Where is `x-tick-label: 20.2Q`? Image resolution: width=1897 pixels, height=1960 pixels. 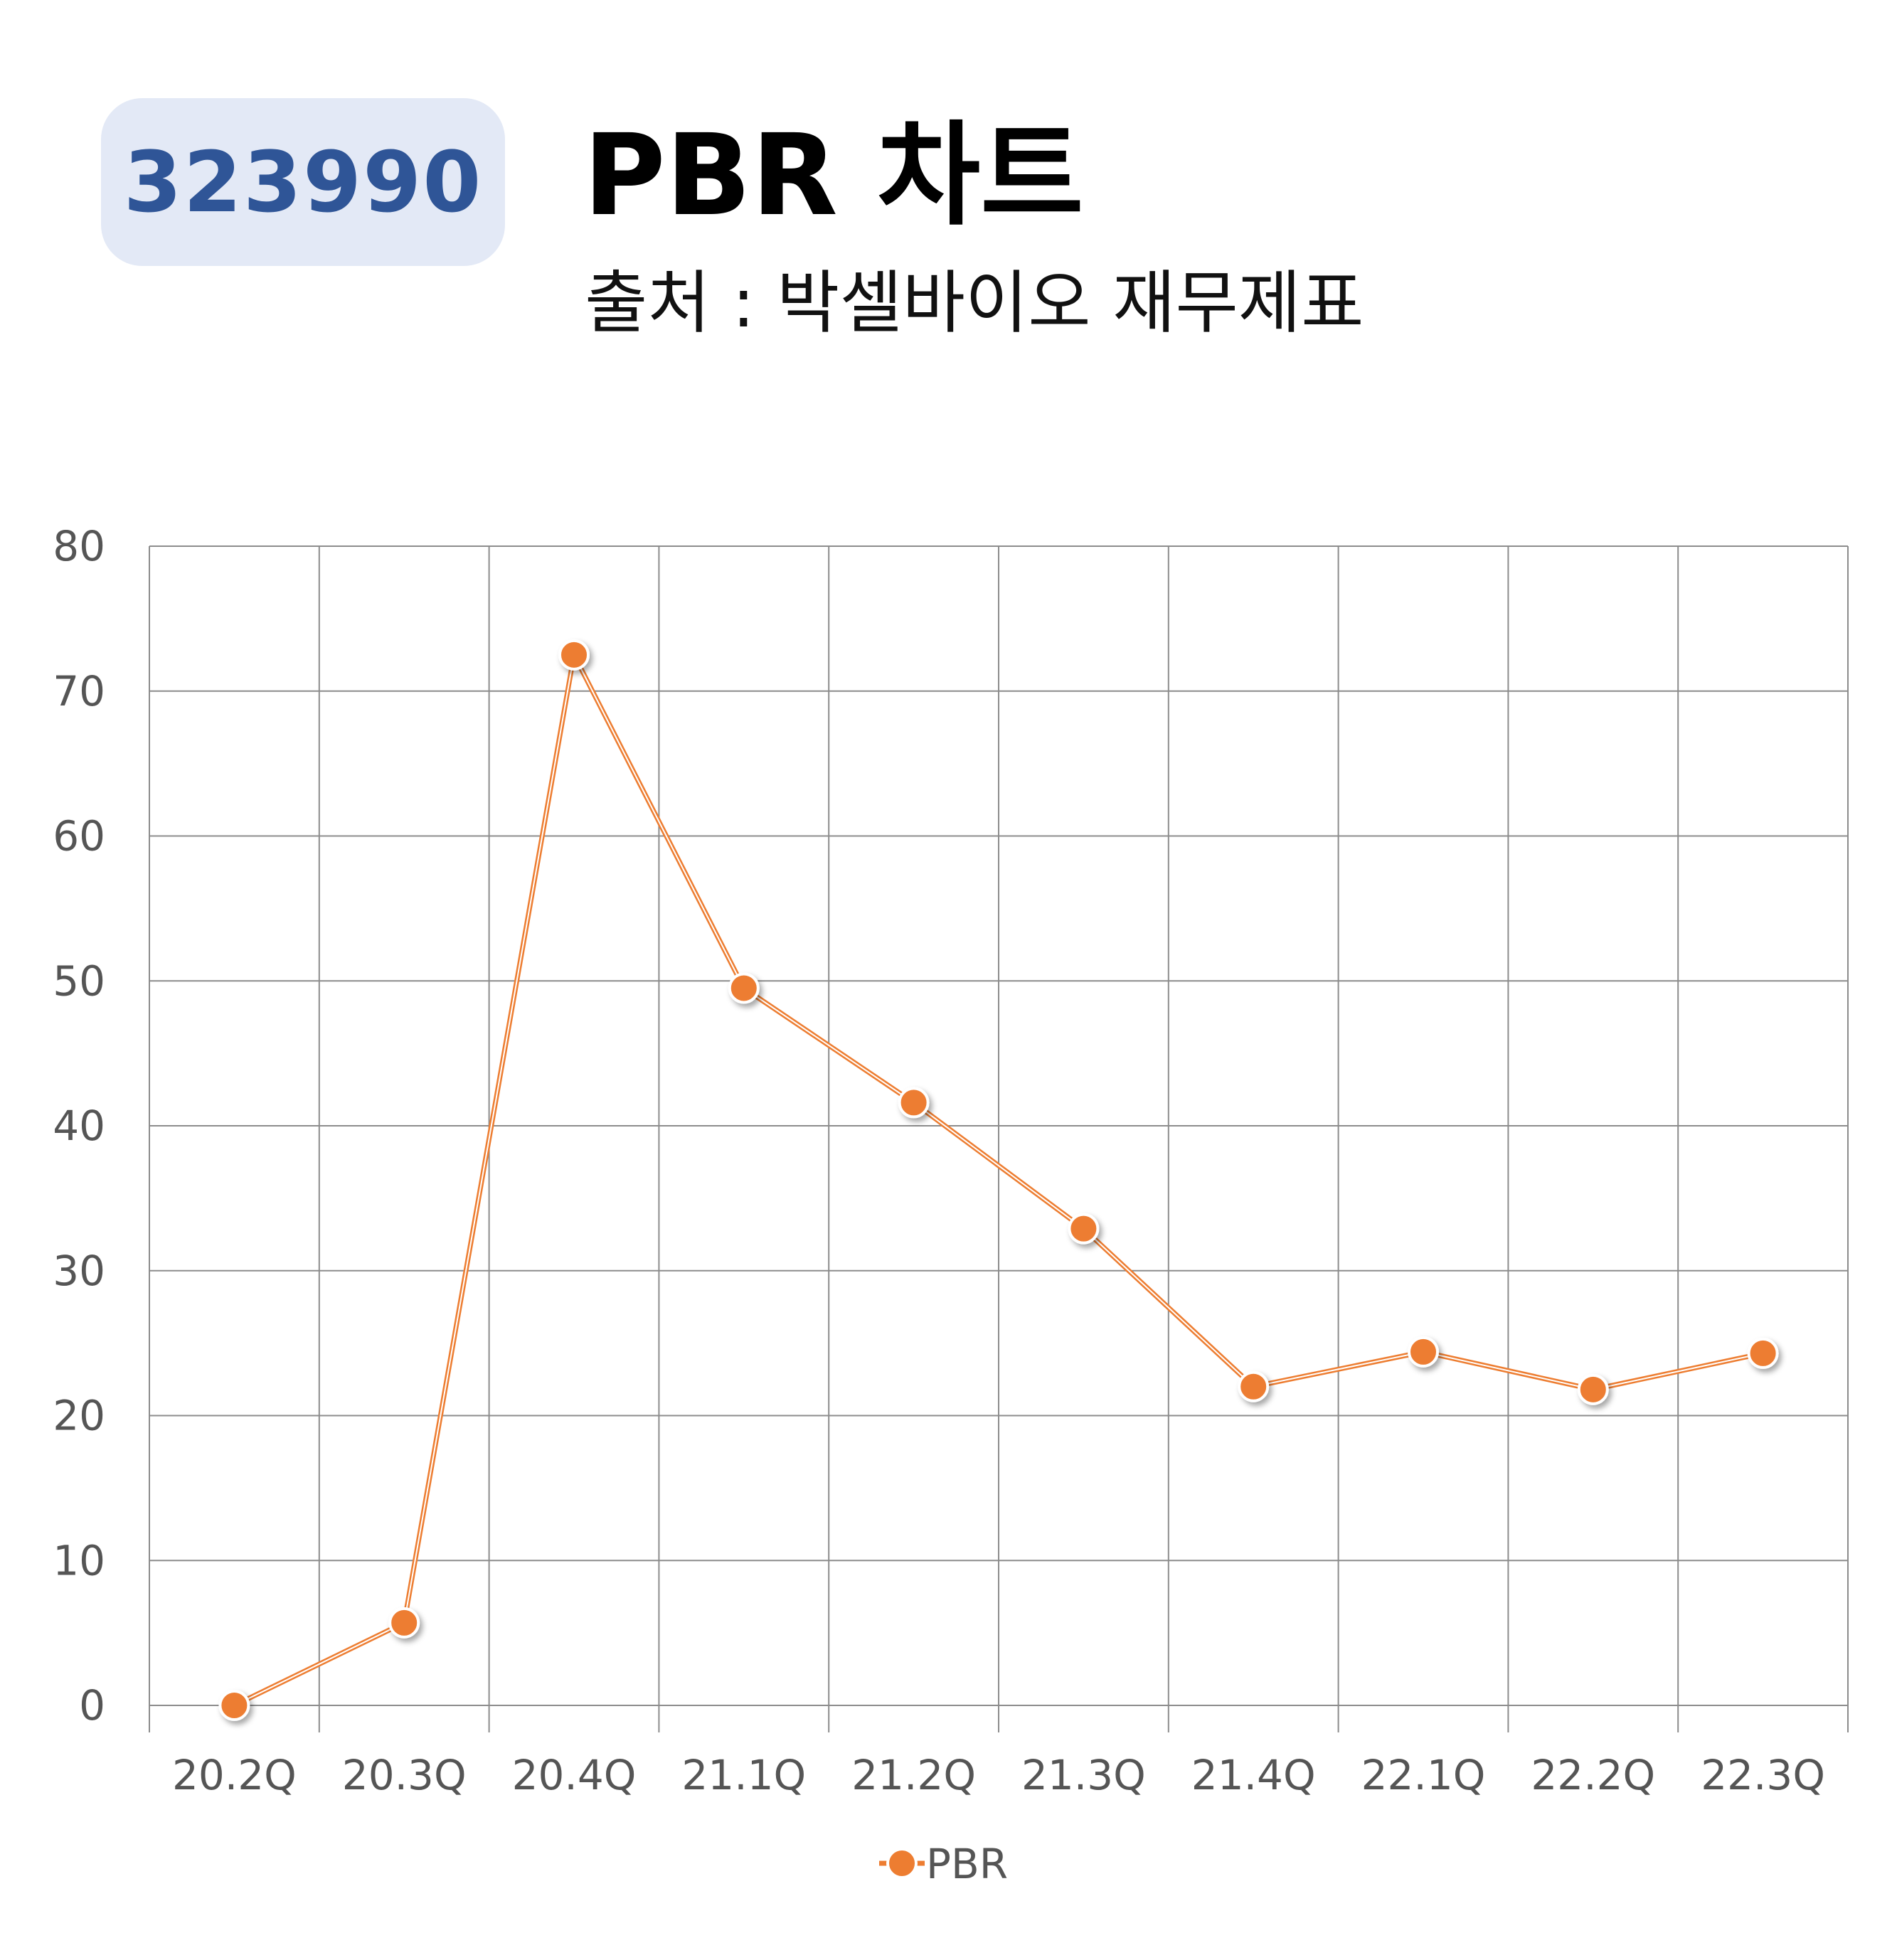
x-tick-label: 20.2Q is located at coordinates (235, 1775).